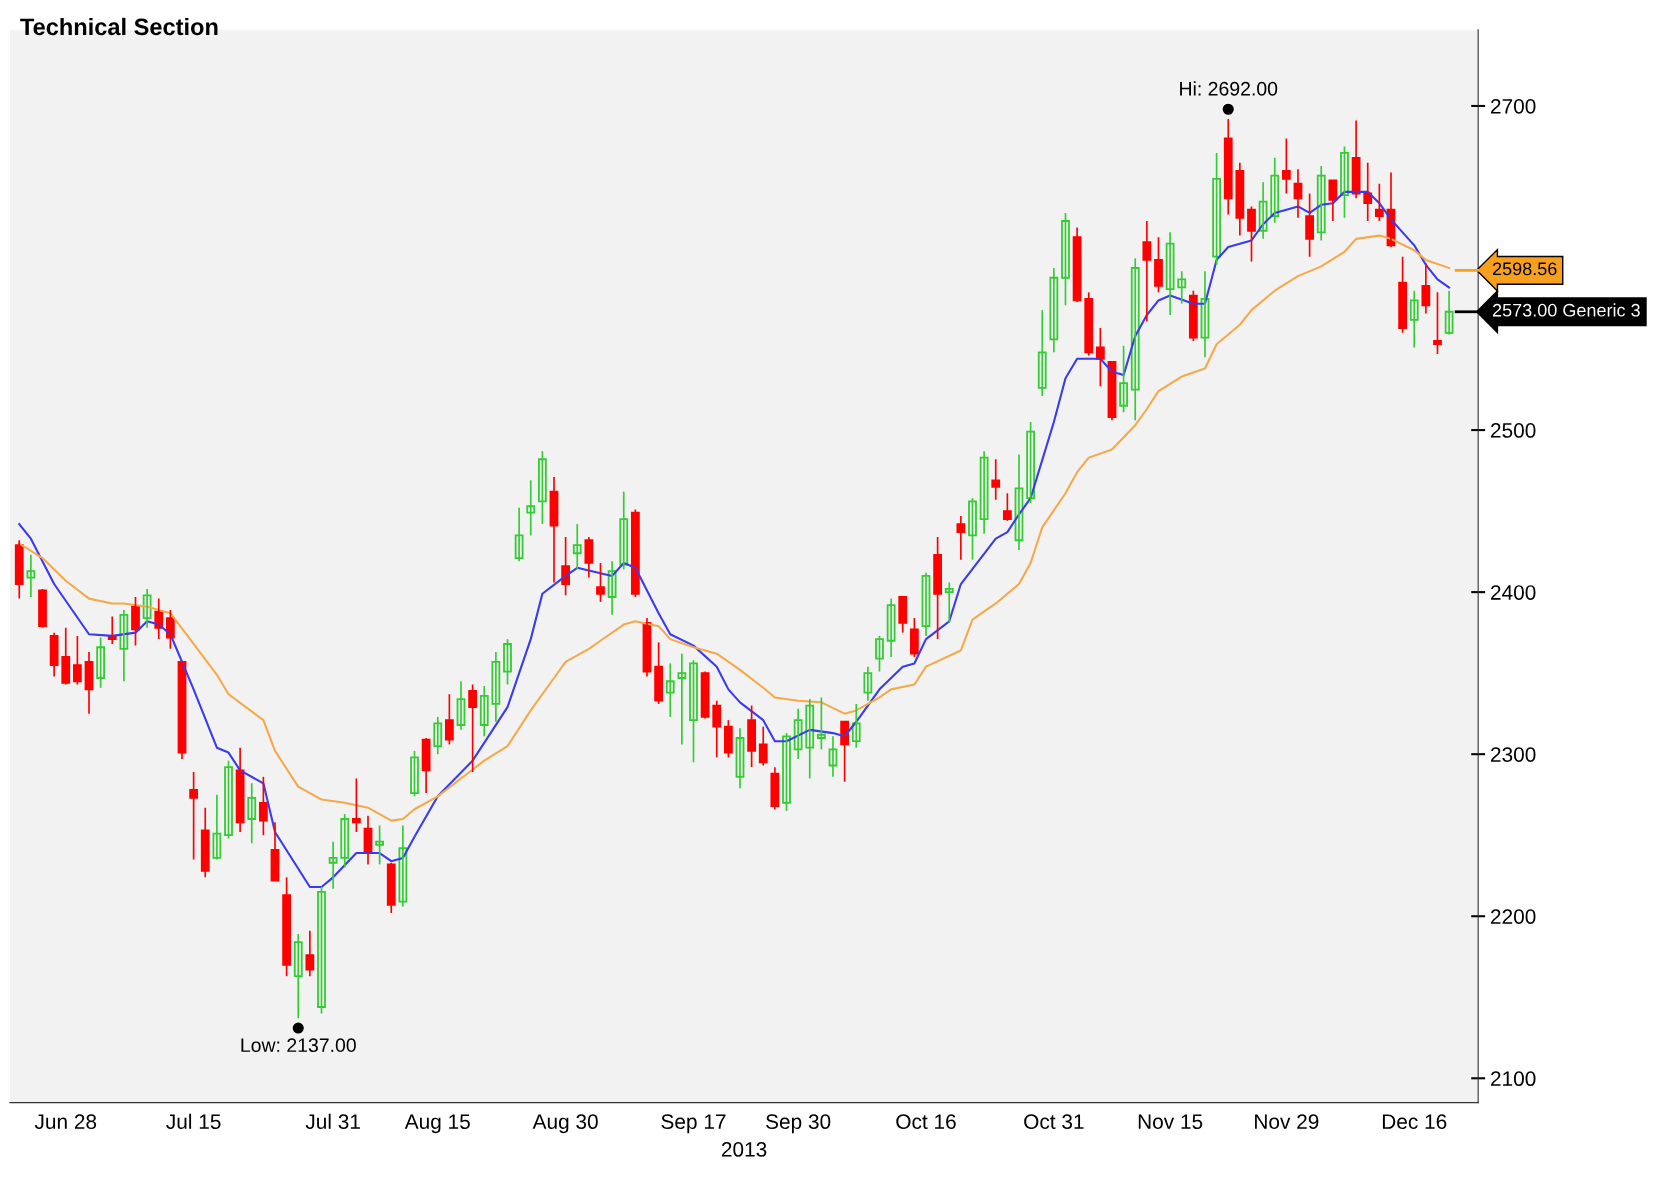 This screenshot has width=1659, height=1192. I want to click on x-tick-label: Jun 28, so click(65, 1122).